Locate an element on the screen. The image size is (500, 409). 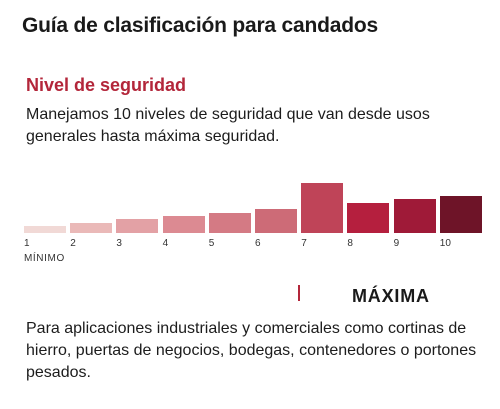
level-tick-3: 3 is located at coordinates (119, 243).